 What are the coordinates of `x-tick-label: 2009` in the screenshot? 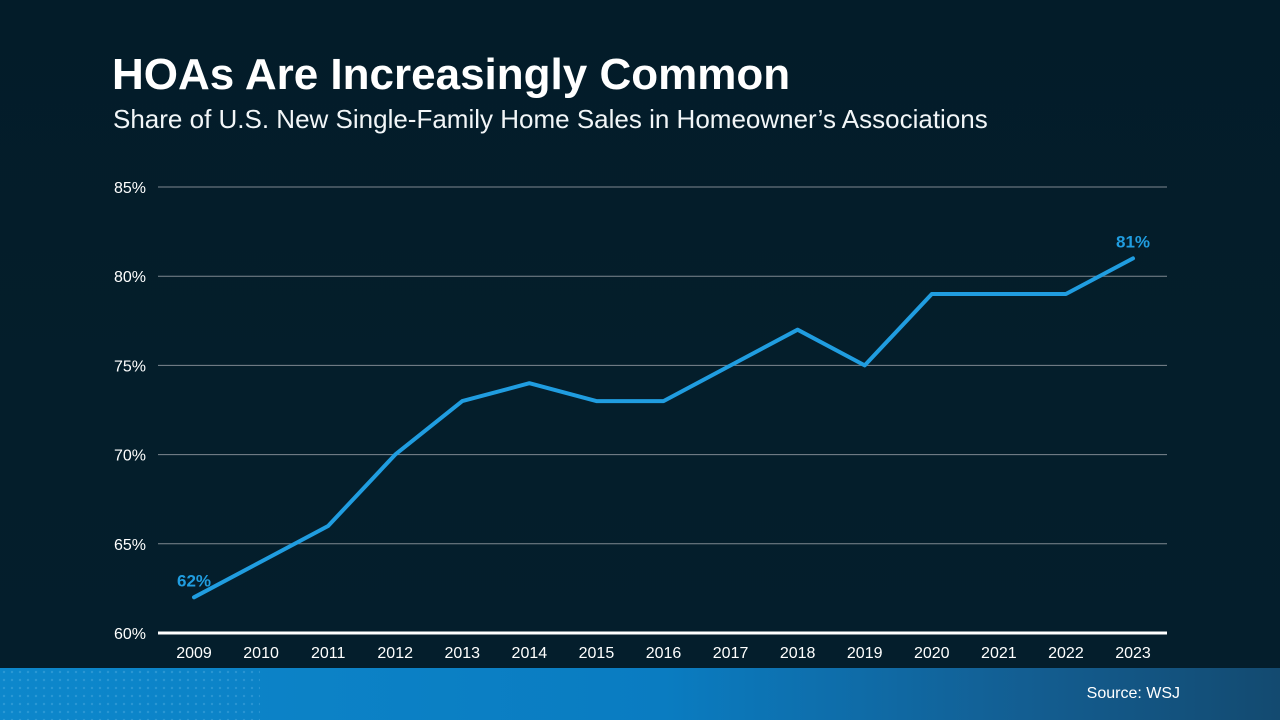 It's located at (194, 653).